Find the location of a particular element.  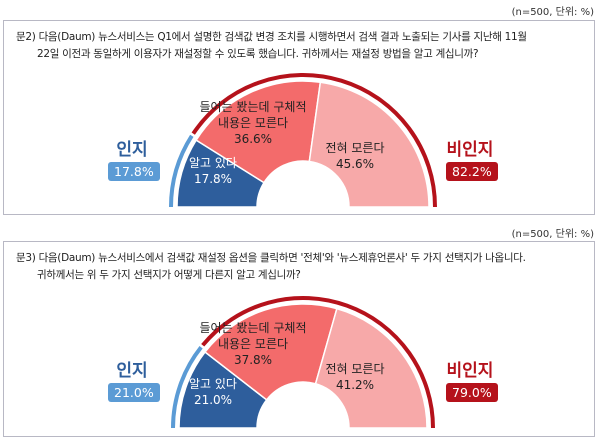

slice-label: 36.6% is located at coordinates (253, 139).